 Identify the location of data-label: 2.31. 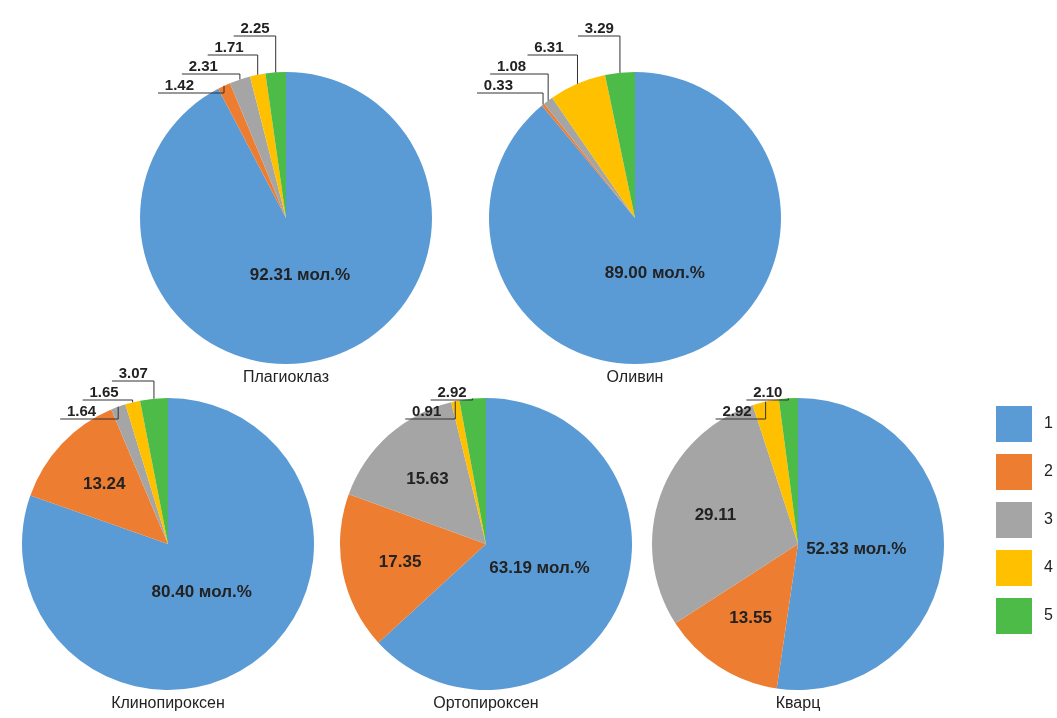
(203, 65).